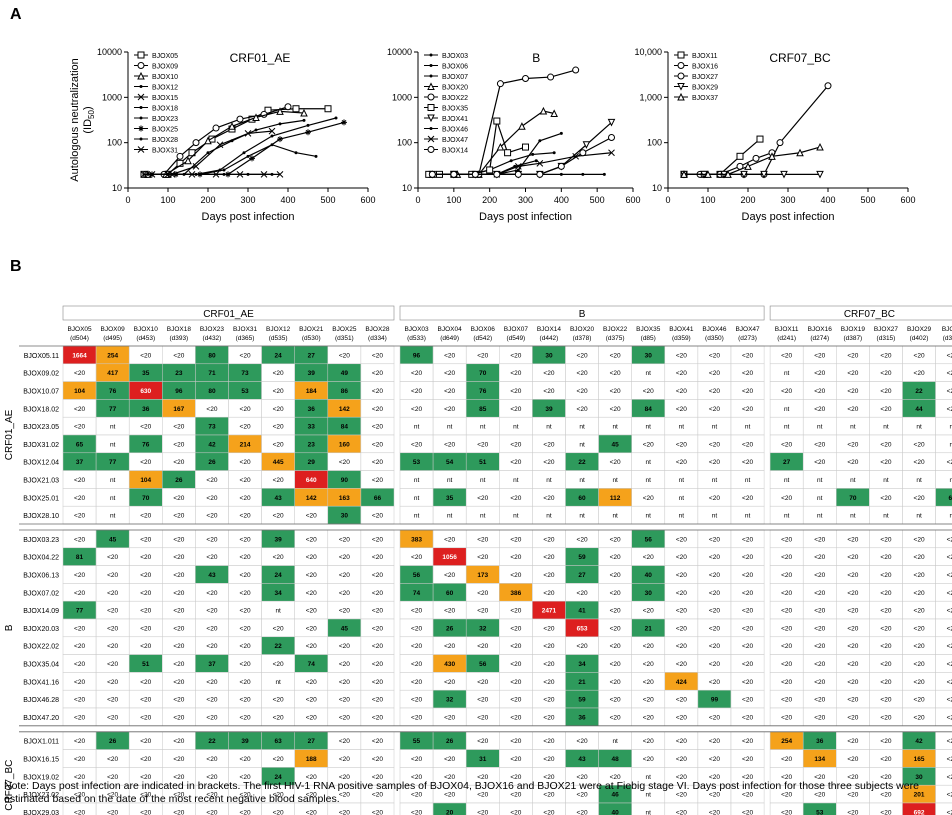  Describe the element at coordinates (127, 200) in the screenshot. I see `x-tick-label: 0` at that location.